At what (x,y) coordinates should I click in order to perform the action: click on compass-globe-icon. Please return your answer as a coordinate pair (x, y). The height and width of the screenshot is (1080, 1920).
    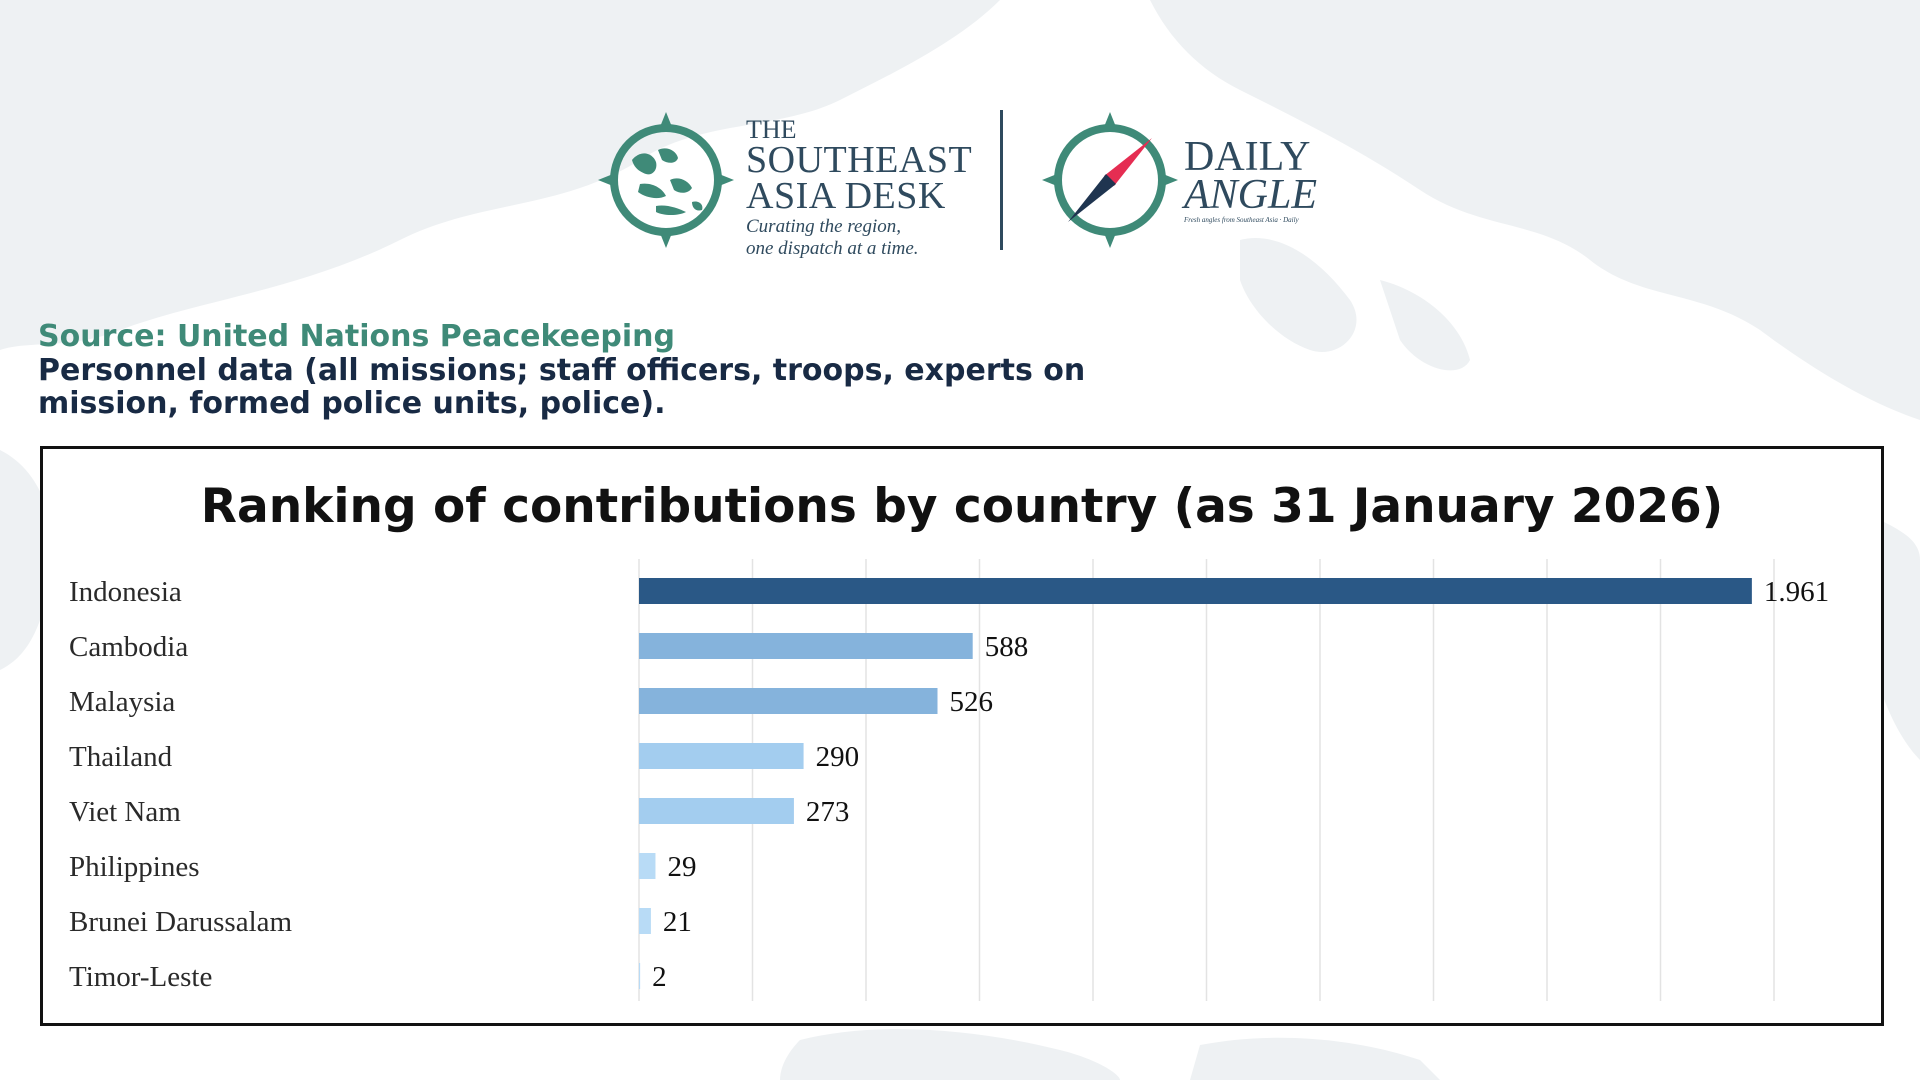
    Looking at the image, I should click on (666, 180).